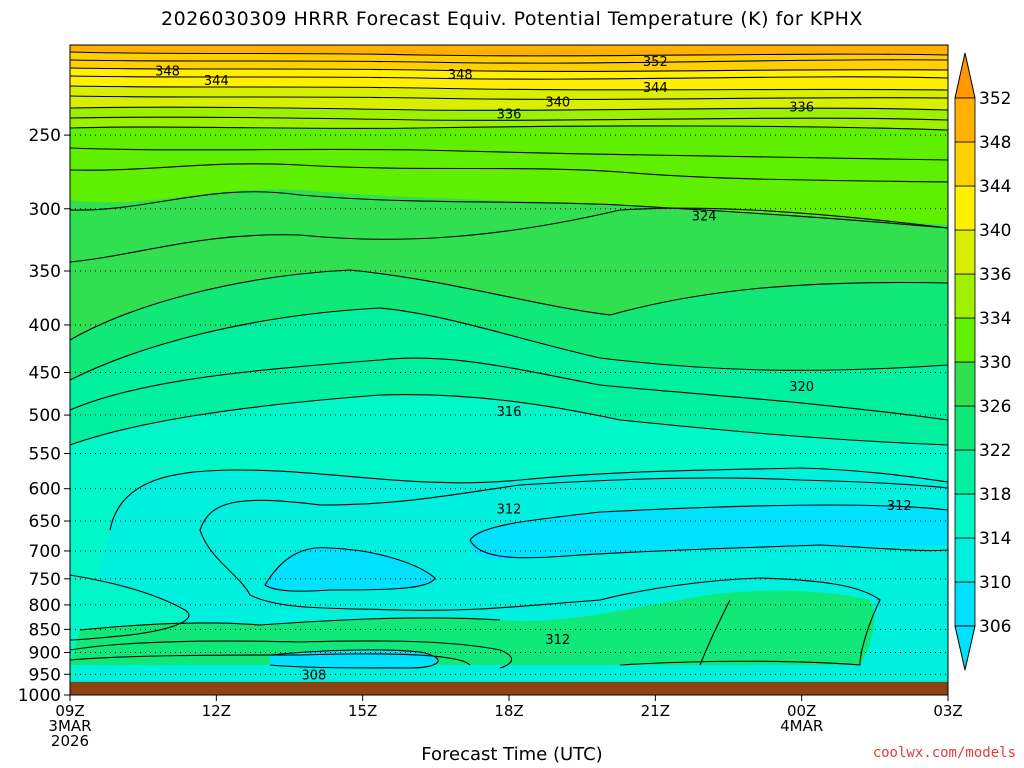 This screenshot has height=768, width=1024. Describe the element at coordinates (69, 726) in the screenshot. I see `x-date-label: 3MAR` at that location.